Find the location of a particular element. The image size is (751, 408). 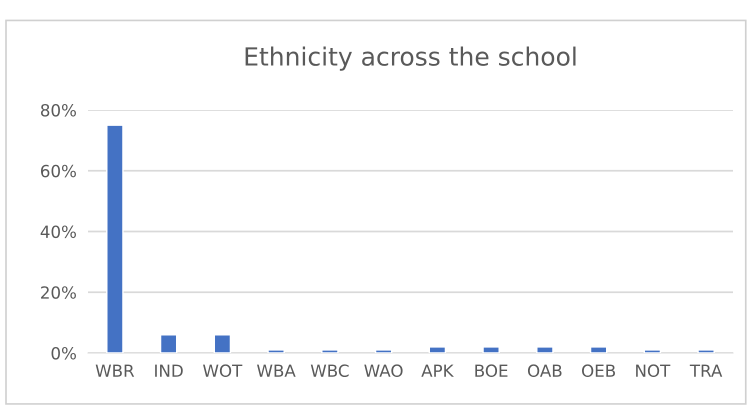

x-tick-label: WBC is located at coordinates (329, 371).